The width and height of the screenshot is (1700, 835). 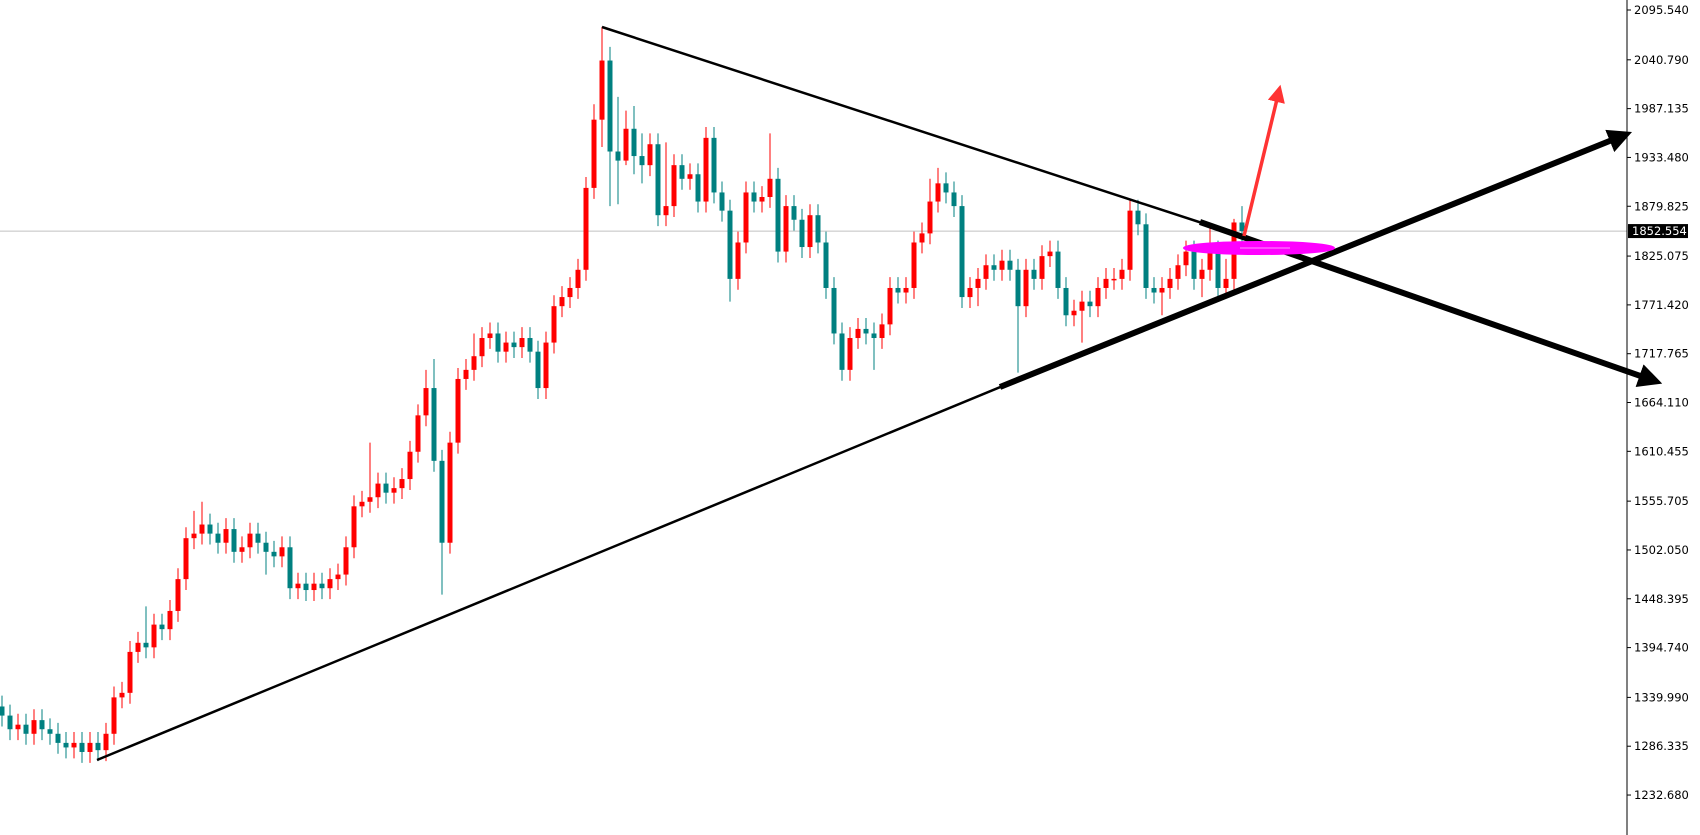 I want to click on y-tick-label: 1286.335, so click(x=1661, y=746).